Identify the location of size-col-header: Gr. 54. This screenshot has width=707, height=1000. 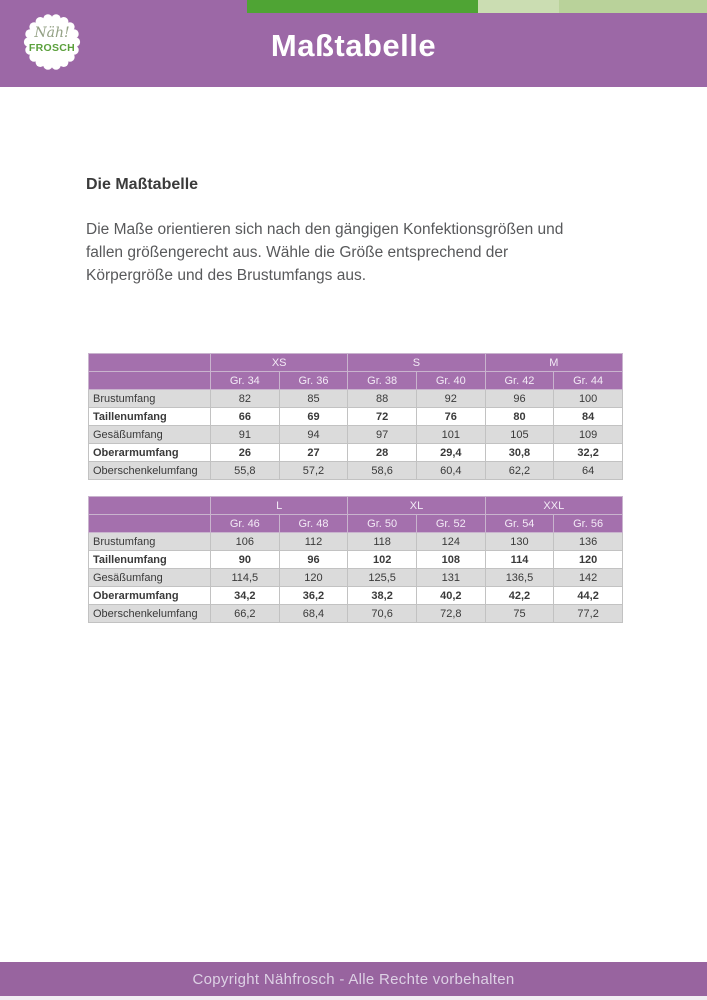
(519, 523).